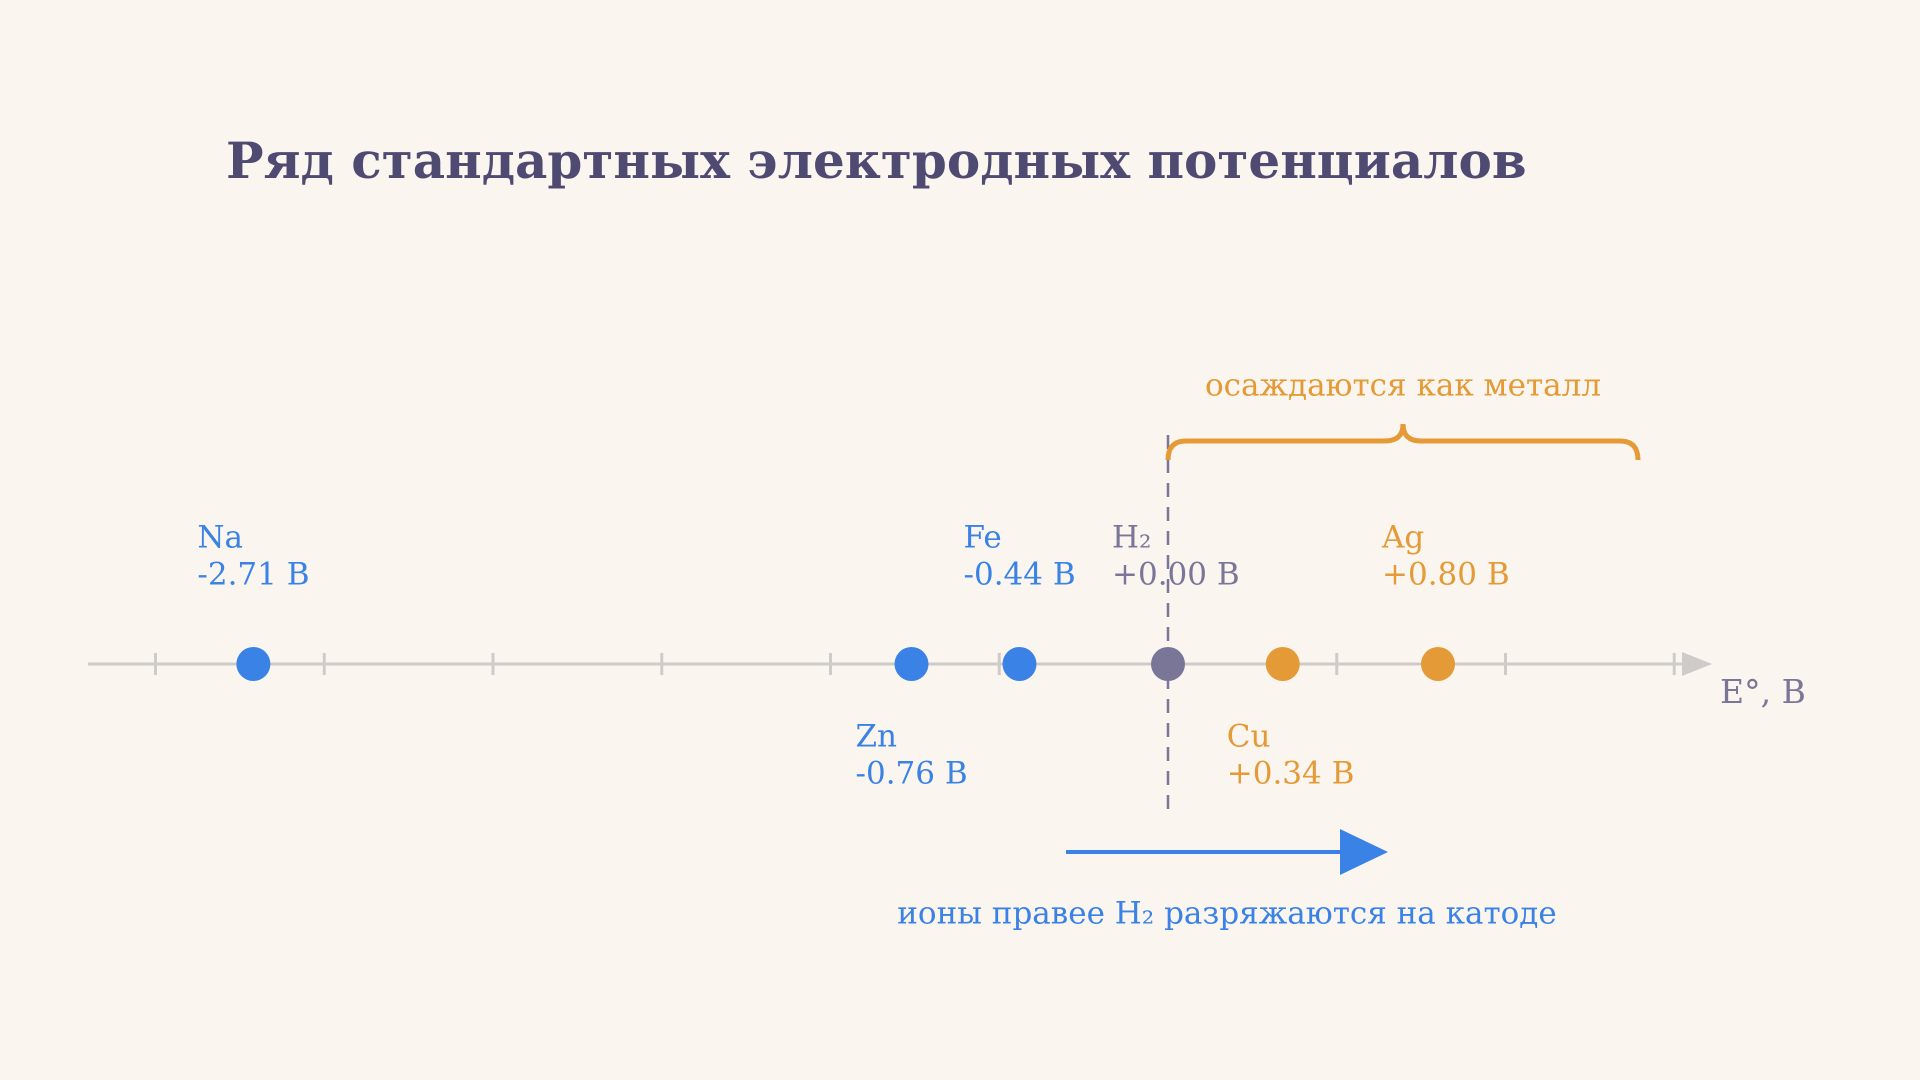 The height and width of the screenshot is (1080, 1920). Describe the element at coordinates (1249, 737) in the screenshot. I see `point-name: Cu` at that location.